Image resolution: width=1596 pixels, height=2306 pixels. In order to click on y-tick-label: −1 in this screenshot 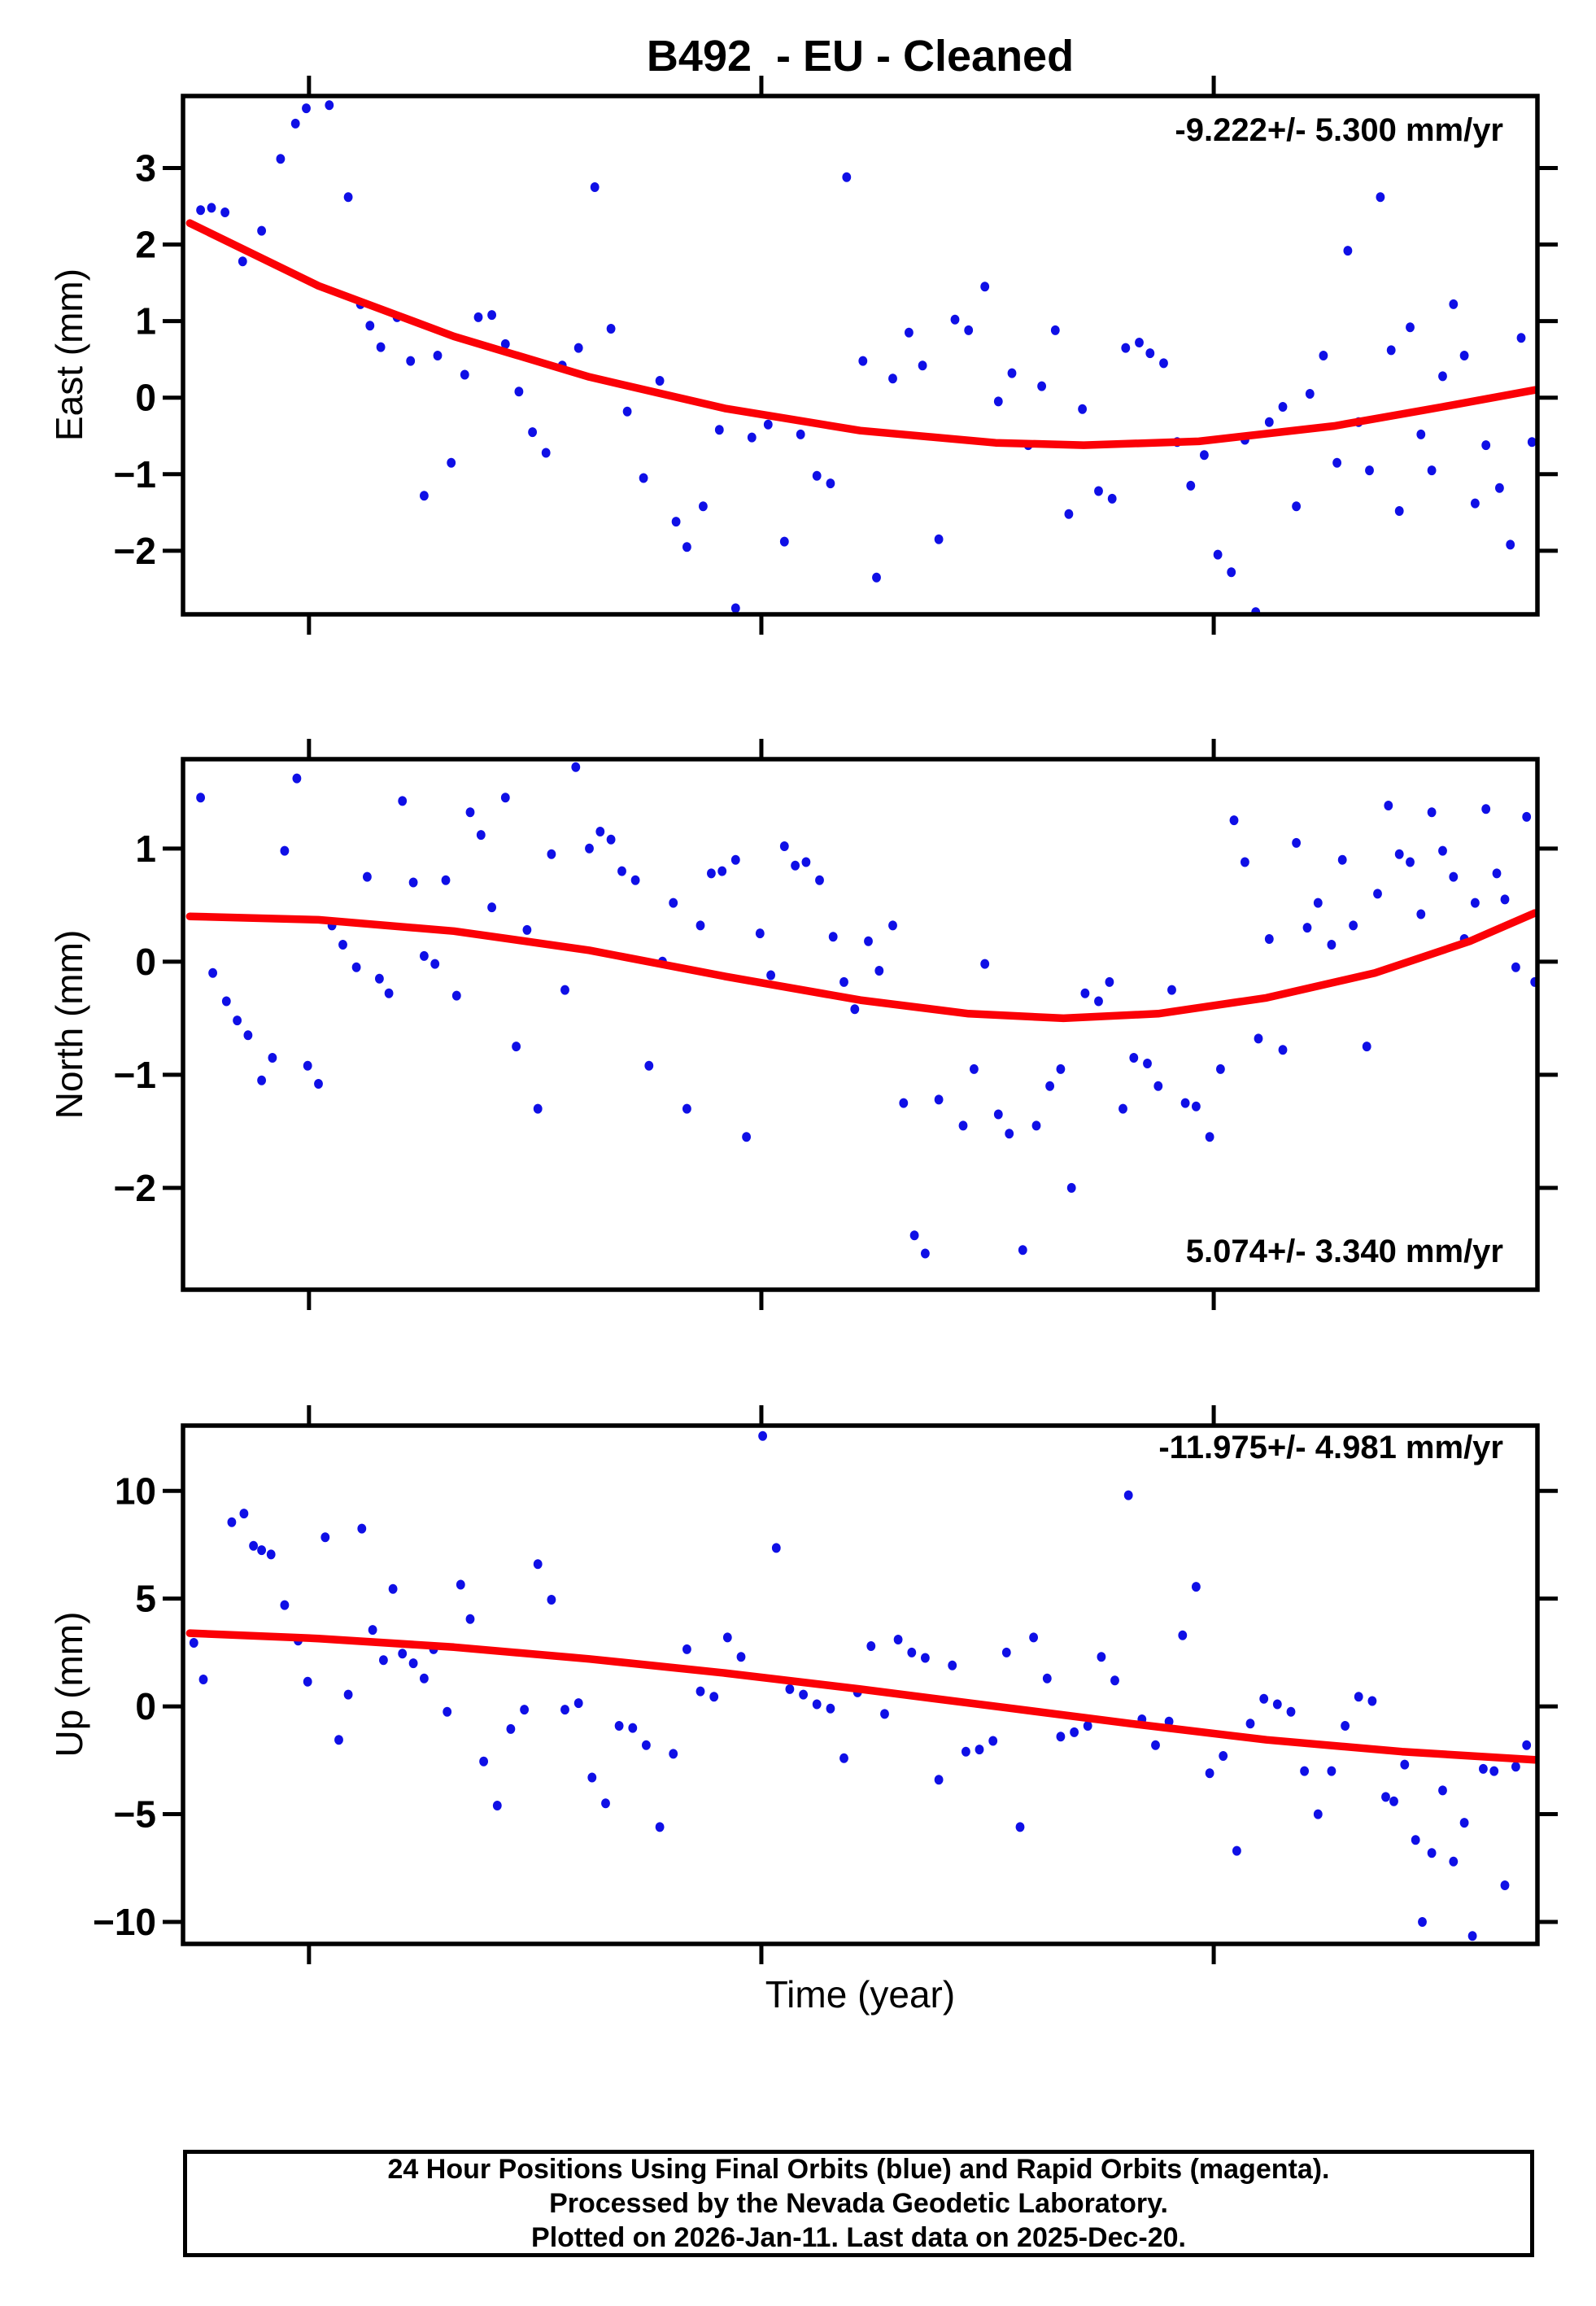, I will do `click(135, 1075)`.